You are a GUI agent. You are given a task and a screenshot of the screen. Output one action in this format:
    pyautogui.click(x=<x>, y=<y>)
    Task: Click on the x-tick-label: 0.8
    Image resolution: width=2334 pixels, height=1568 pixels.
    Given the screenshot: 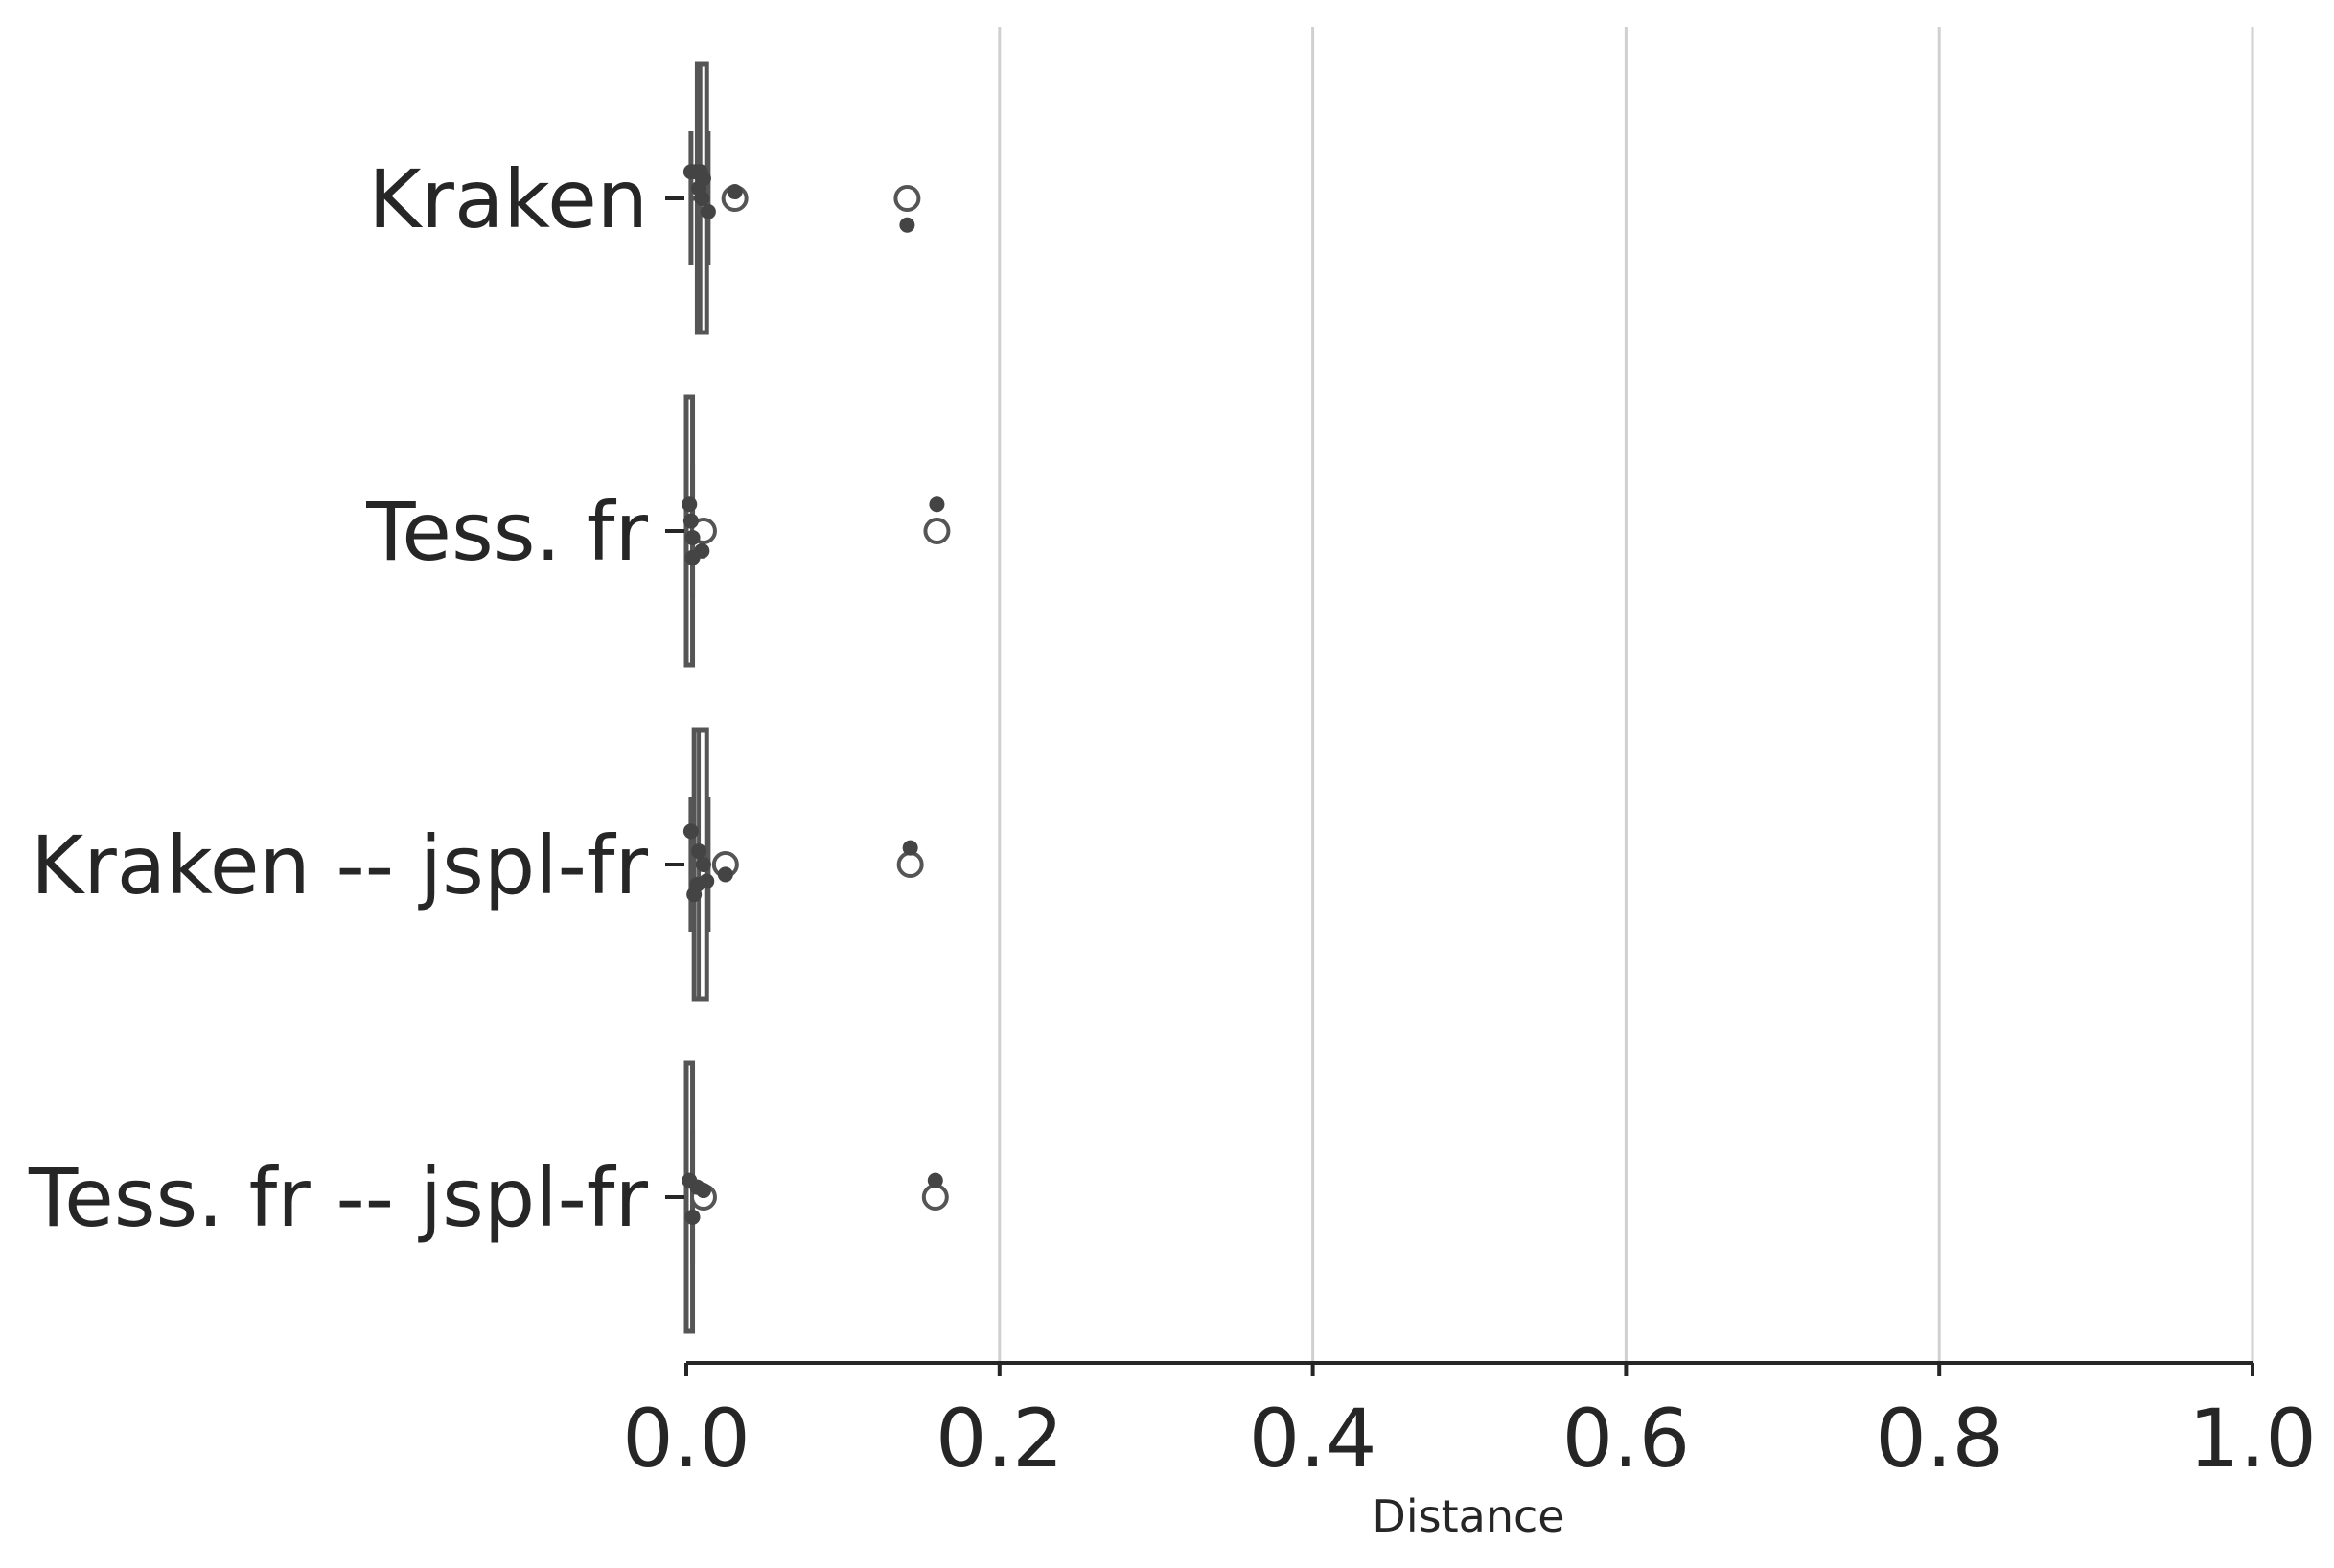 What is the action you would take?
    pyautogui.click(x=1939, y=1439)
    